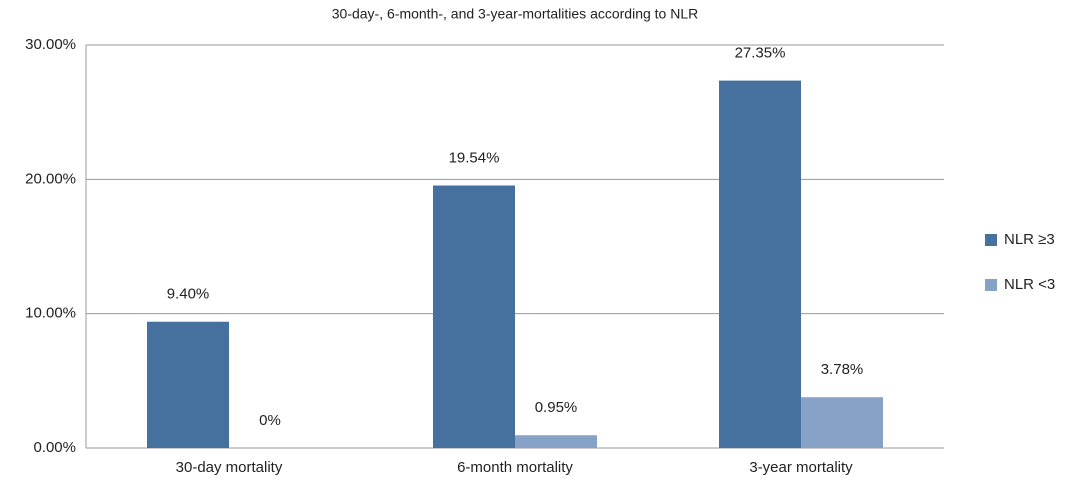 This screenshot has height=484, width=1073. What do you see at coordinates (229, 467) in the screenshot?
I see `x-tick-label: 30-day mortality` at bounding box center [229, 467].